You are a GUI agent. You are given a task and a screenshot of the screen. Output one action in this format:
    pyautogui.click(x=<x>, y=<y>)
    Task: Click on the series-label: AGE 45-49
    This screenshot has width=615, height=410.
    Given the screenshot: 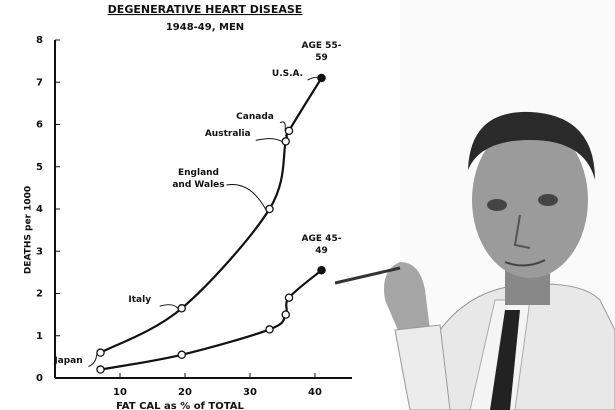 What is the action you would take?
    pyautogui.click(x=321, y=245)
    